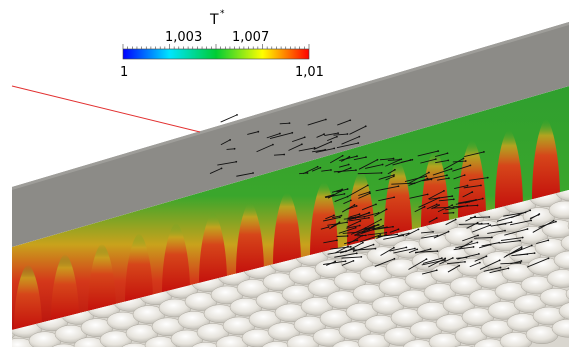  Describe the element at coordinates (216, 46) in the screenshot. I see `colorbar-ticks` at that location.